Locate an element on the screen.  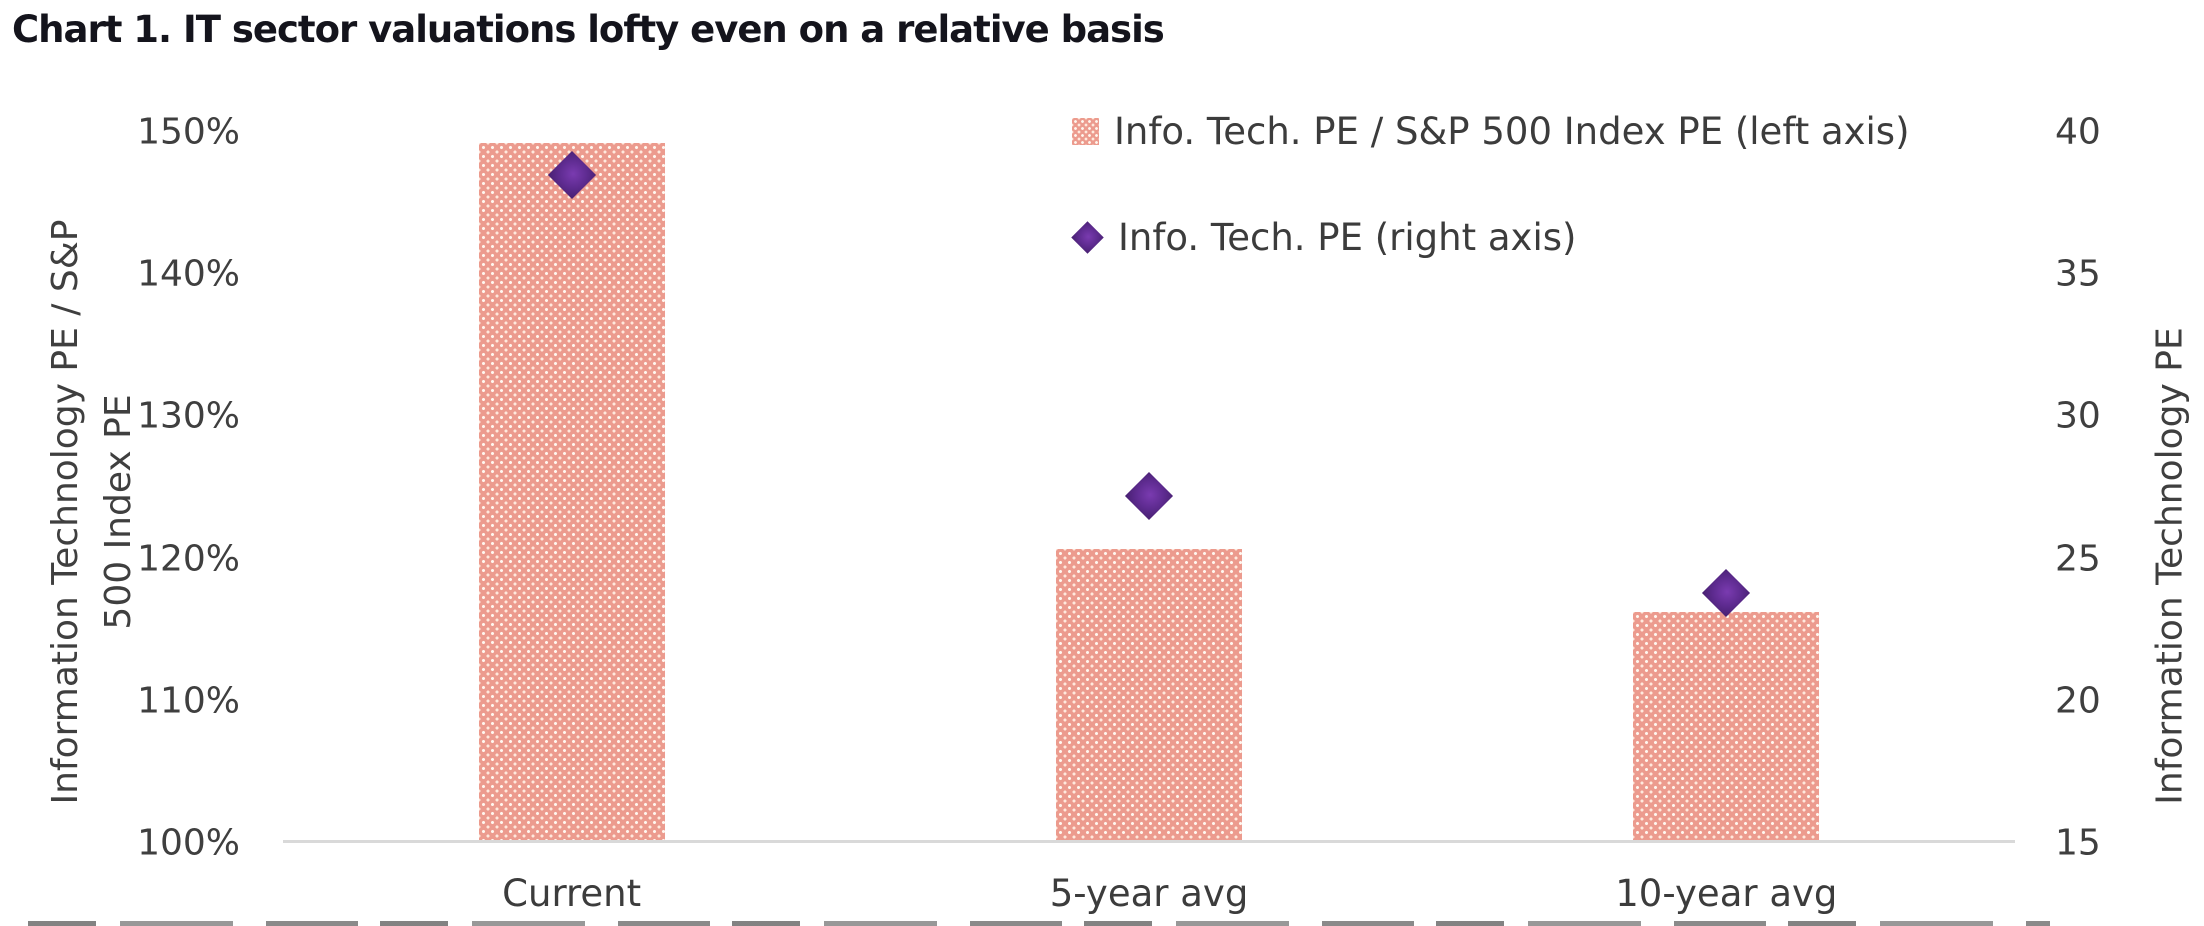
x-axis-label-10-year-avg: 10-year avg is located at coordinates (1726, 893).